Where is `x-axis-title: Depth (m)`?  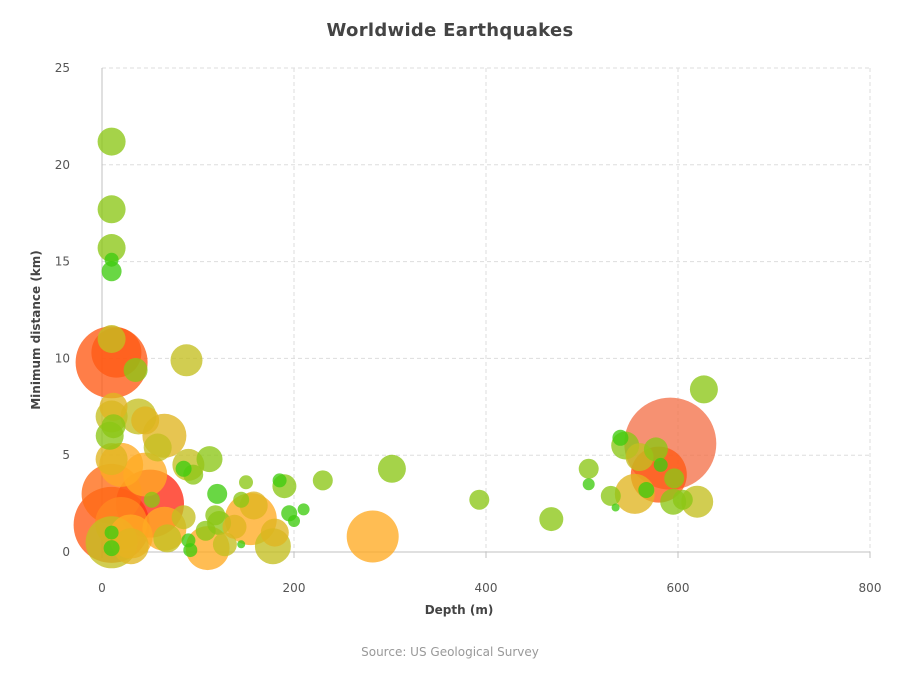
x-axis-title: Depth (m) is located at coordinates (459, 610).